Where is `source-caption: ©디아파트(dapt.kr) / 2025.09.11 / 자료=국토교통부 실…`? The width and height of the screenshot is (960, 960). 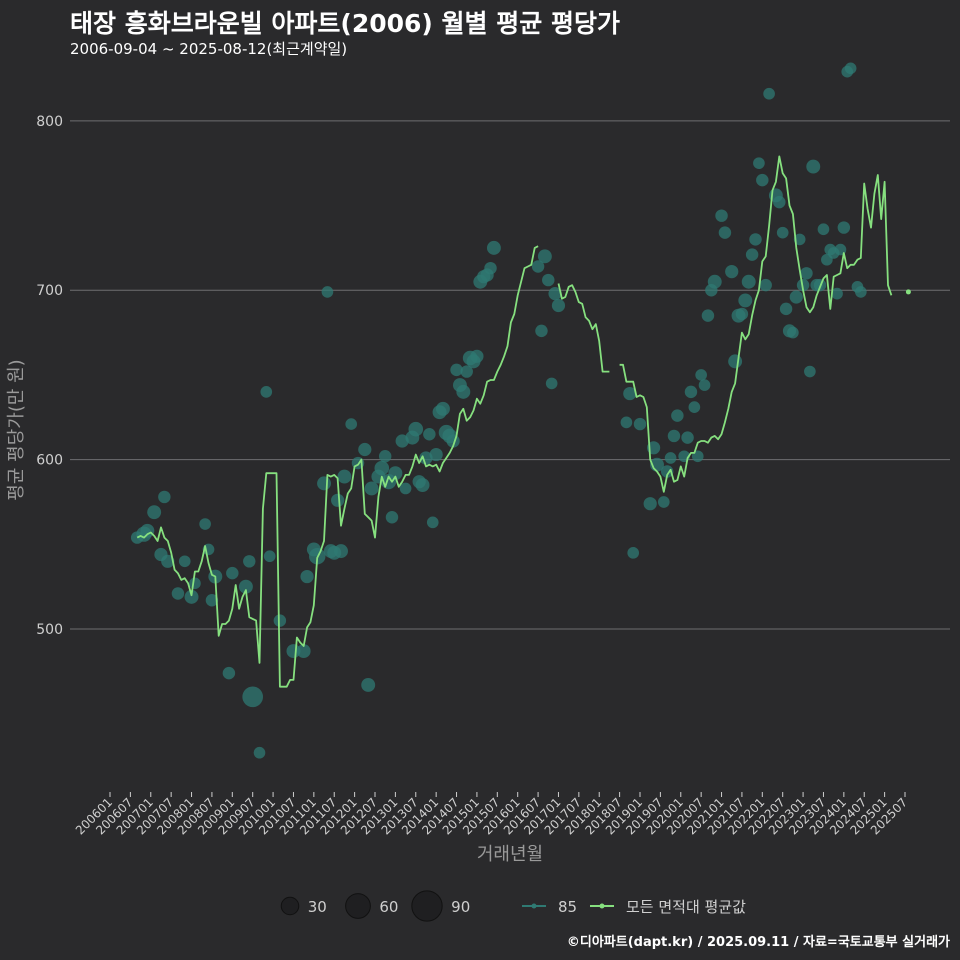
source-caption: ©디아파트(dapt.kr) / 2025.09.11 / 자료=국토교통부 실… is located at coordinates (758, 942).